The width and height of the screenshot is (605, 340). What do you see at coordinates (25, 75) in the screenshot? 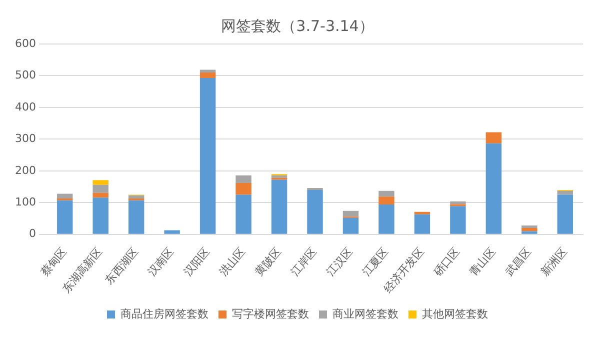
I see `y-tick-label: 500` at bounding box center [25, 75].